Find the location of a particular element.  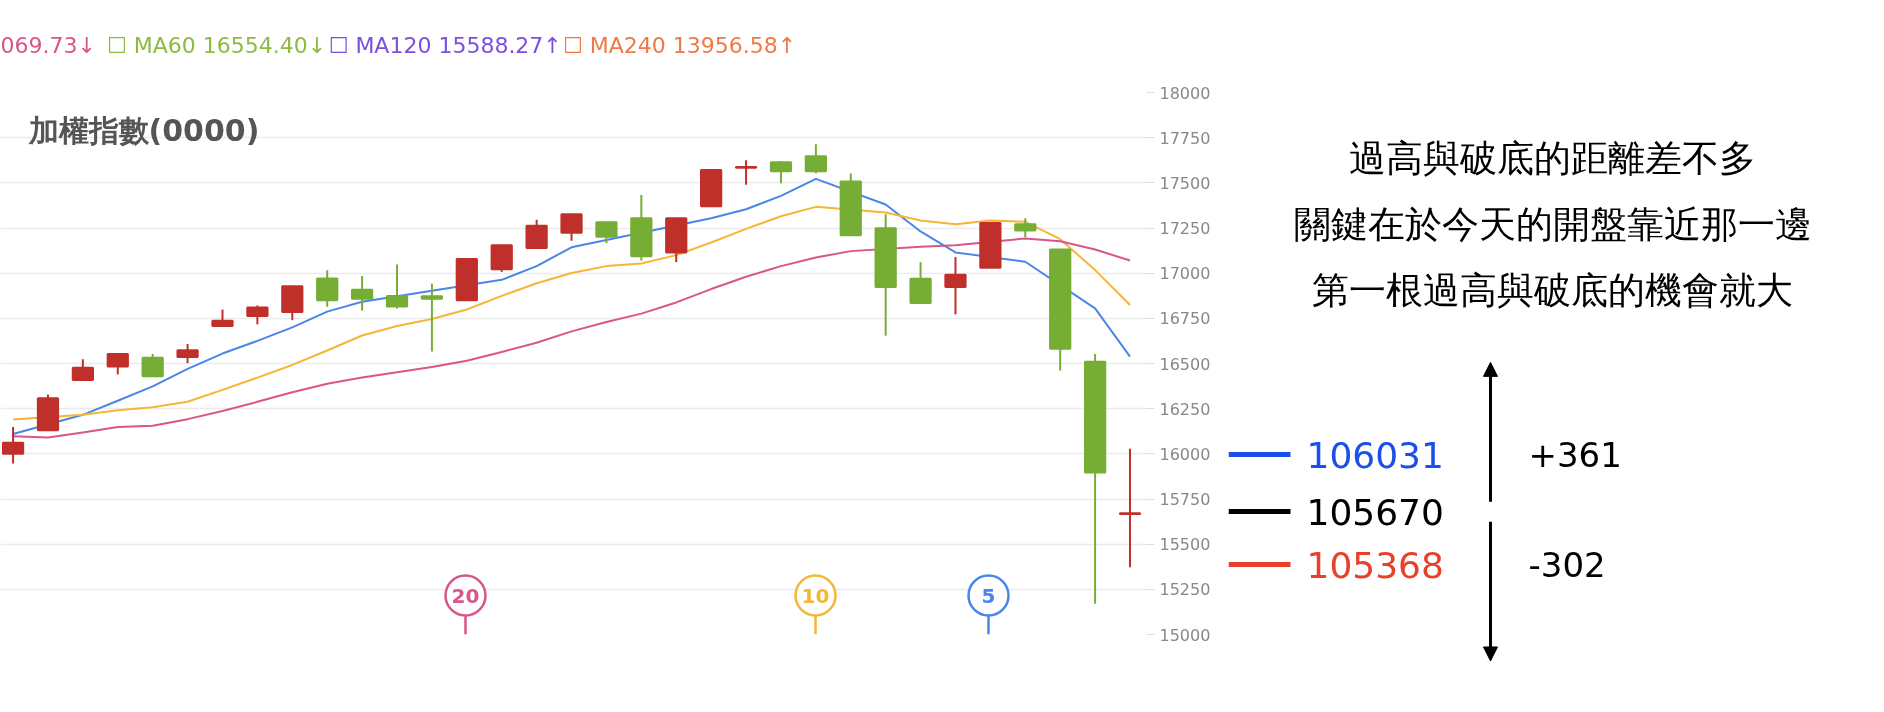

y-tick-label: 16250 is located at coordinates (1185, 409).